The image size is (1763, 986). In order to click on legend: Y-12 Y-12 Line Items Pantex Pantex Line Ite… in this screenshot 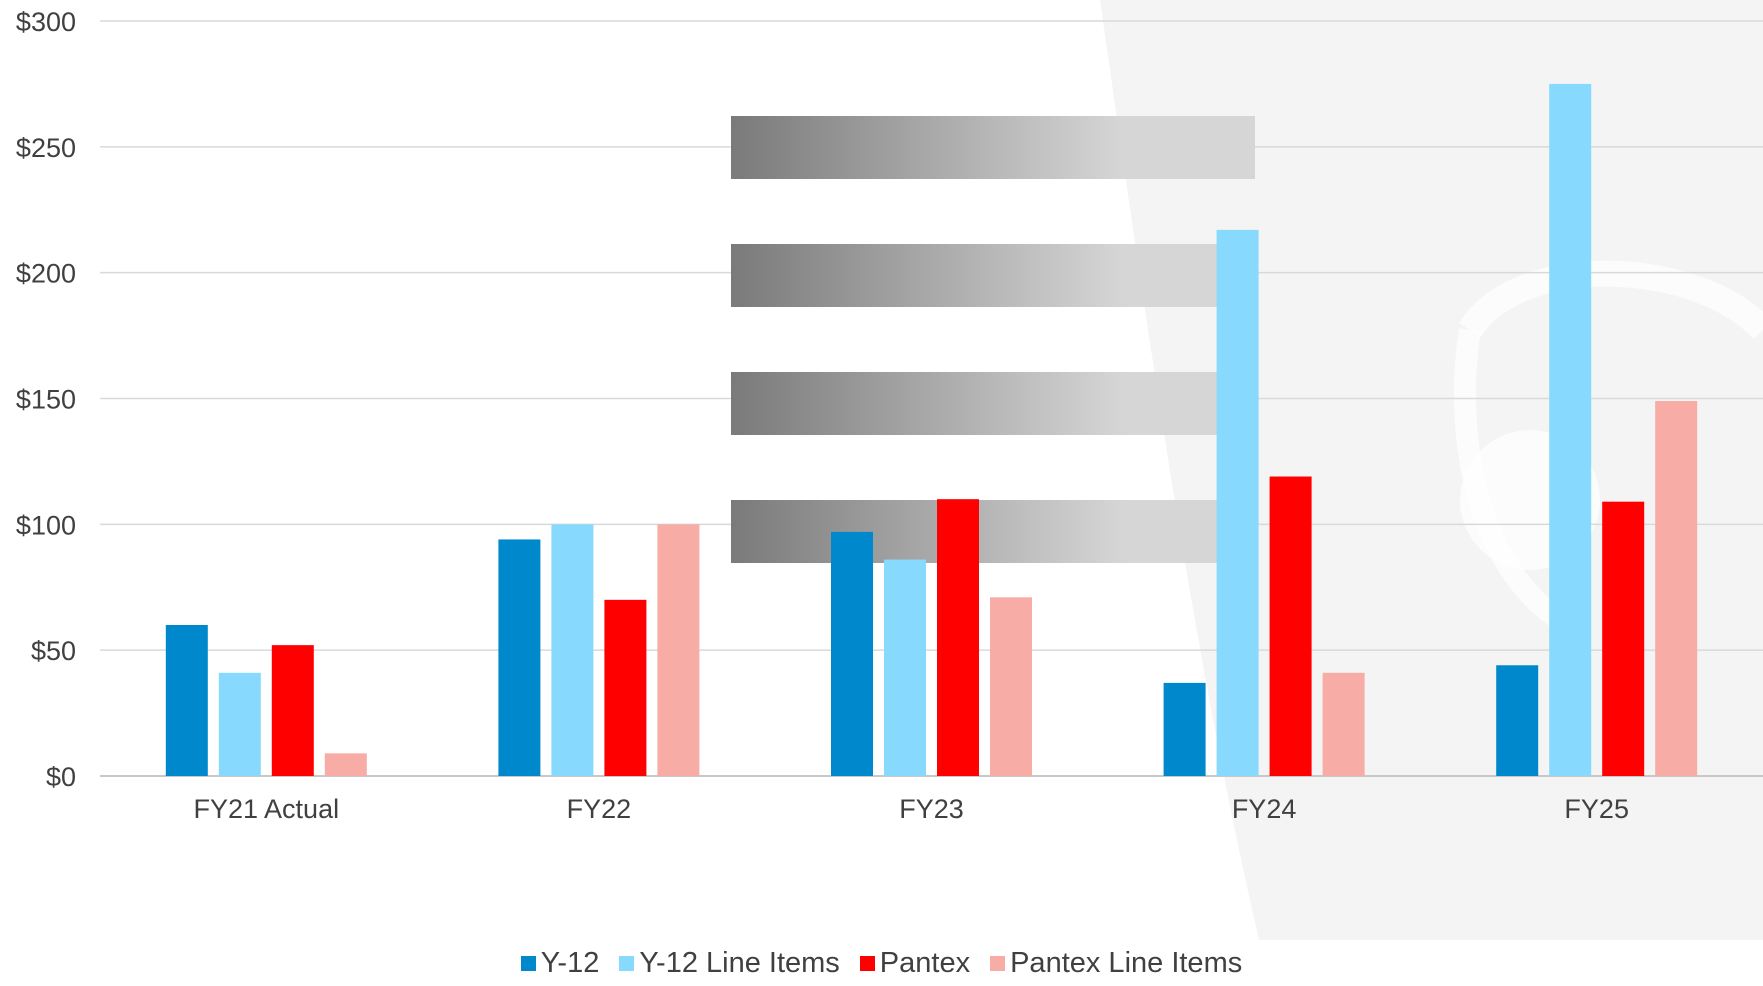, I will do `click(881, 963)`.